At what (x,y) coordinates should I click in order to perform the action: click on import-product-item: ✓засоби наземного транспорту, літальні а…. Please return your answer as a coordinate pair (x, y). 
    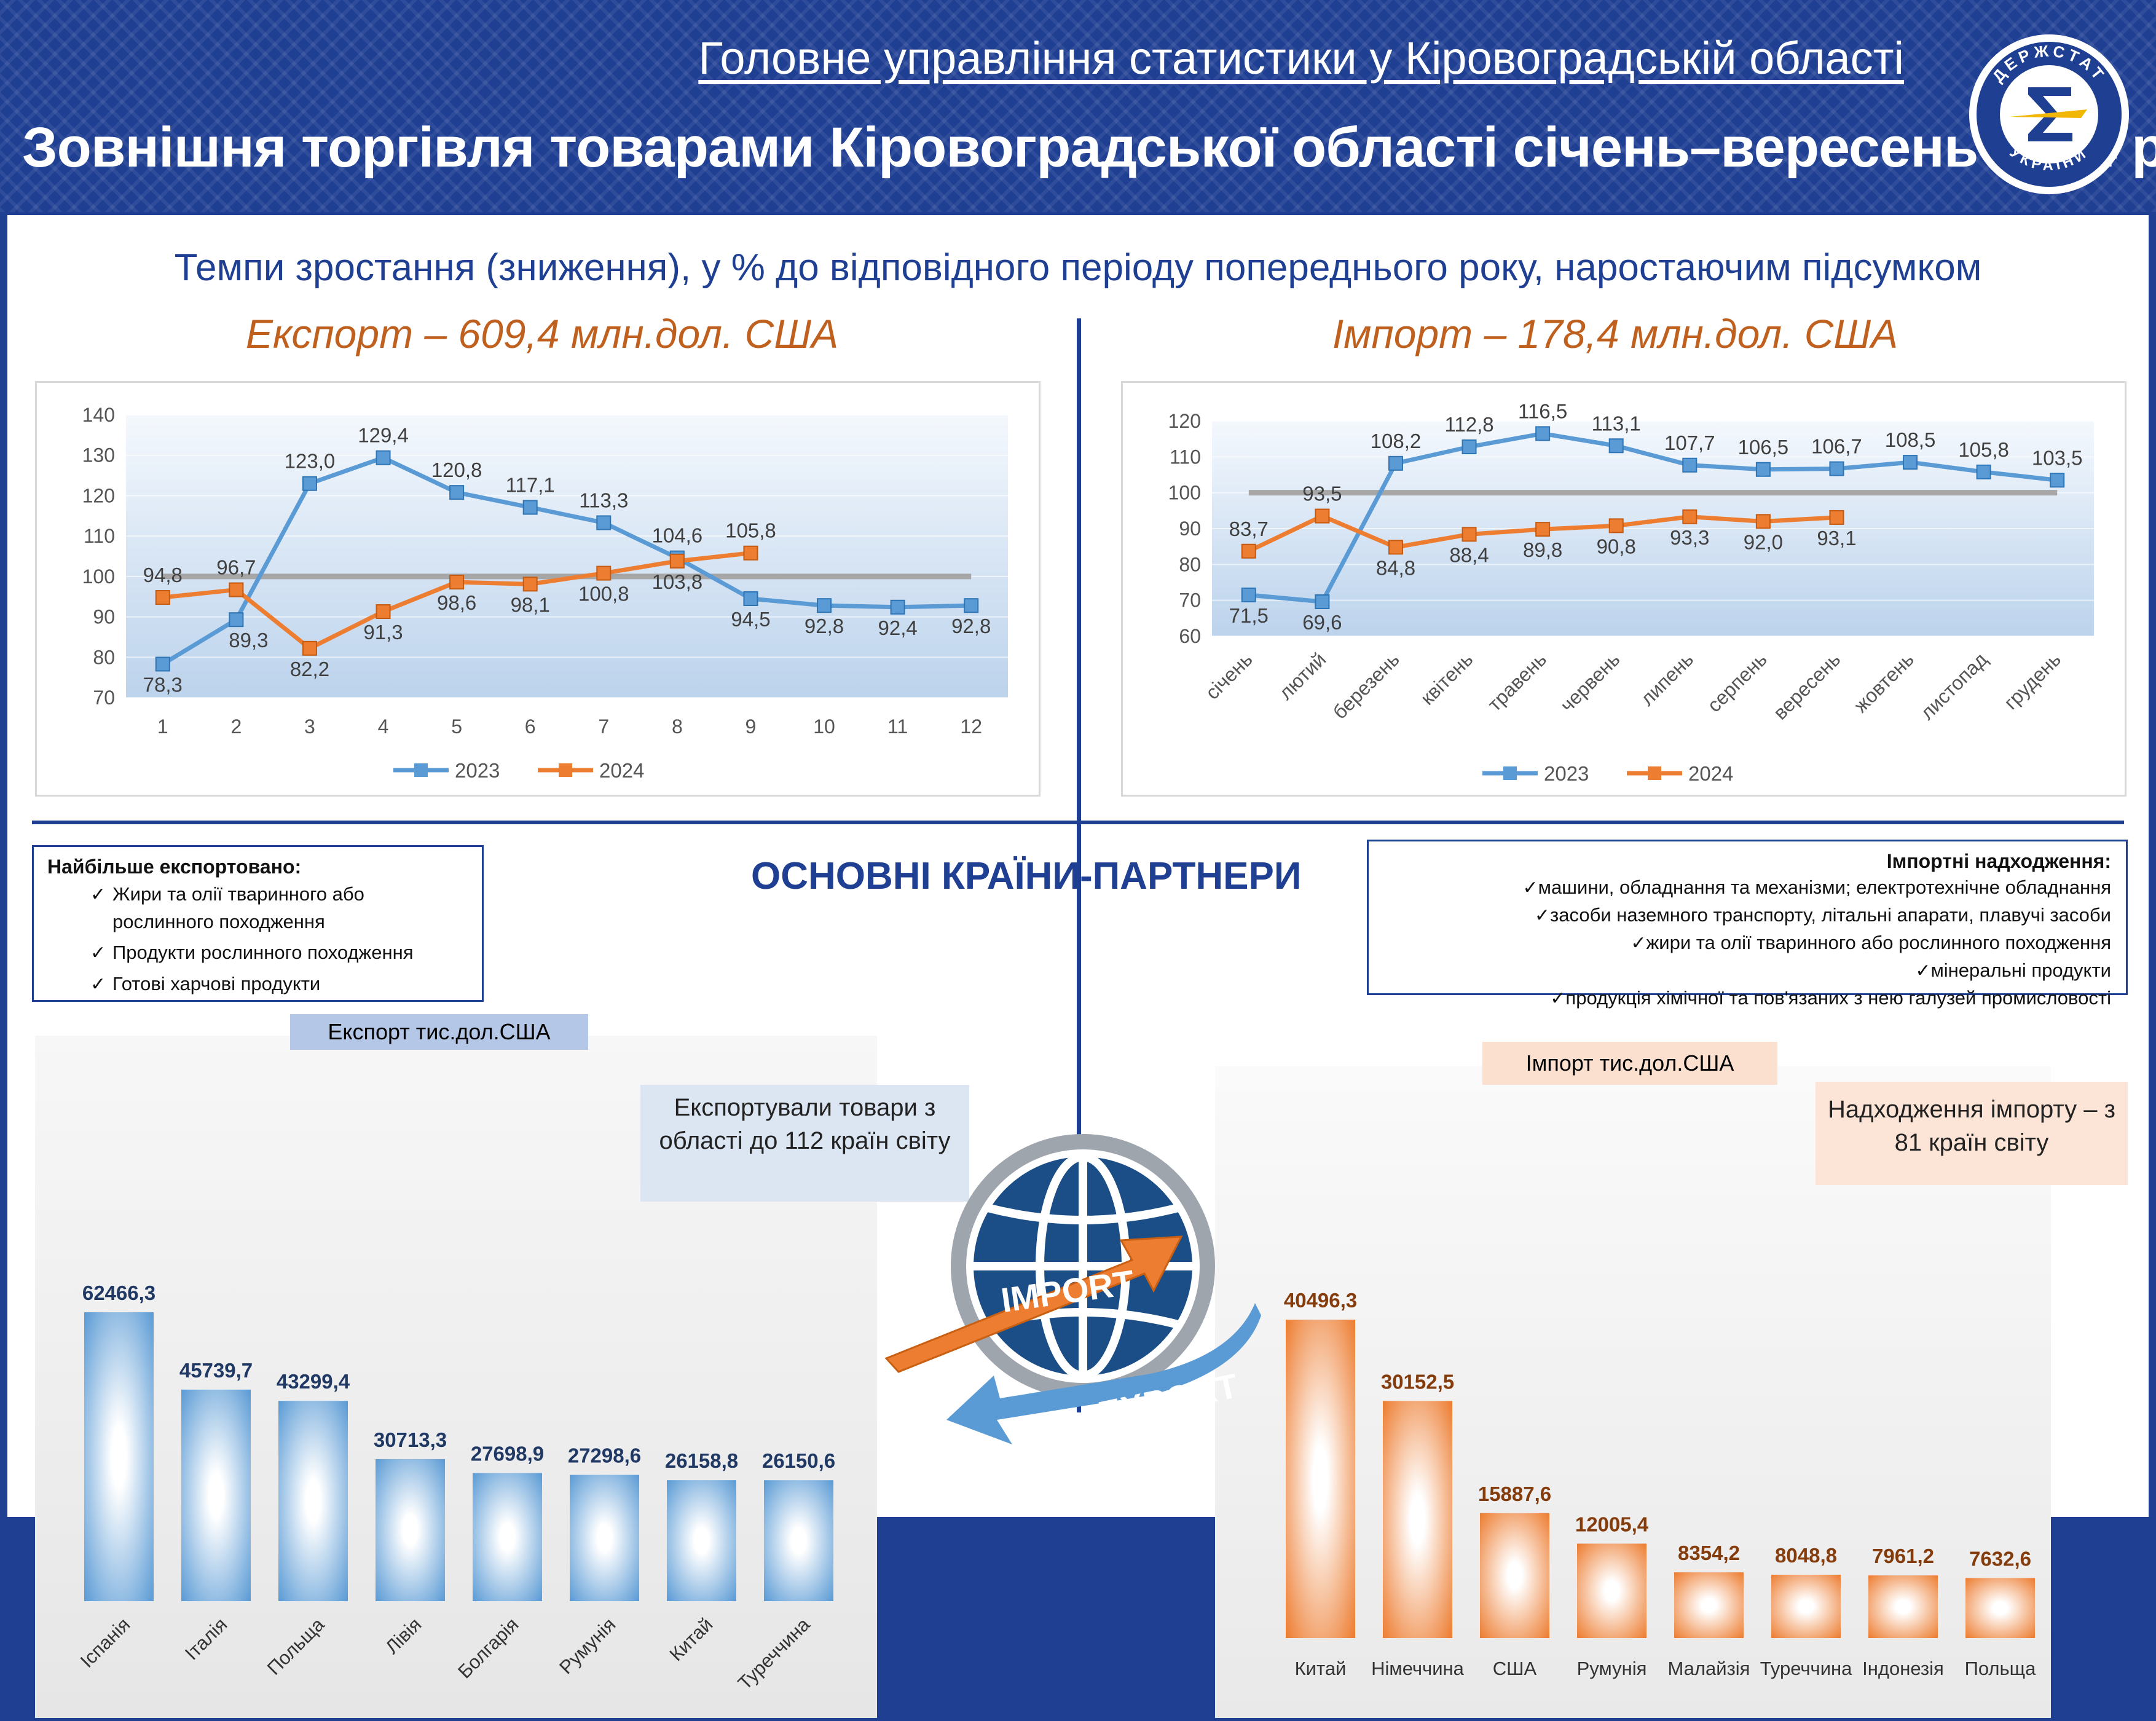
    Looking at the image, I should click on (1747, 915).